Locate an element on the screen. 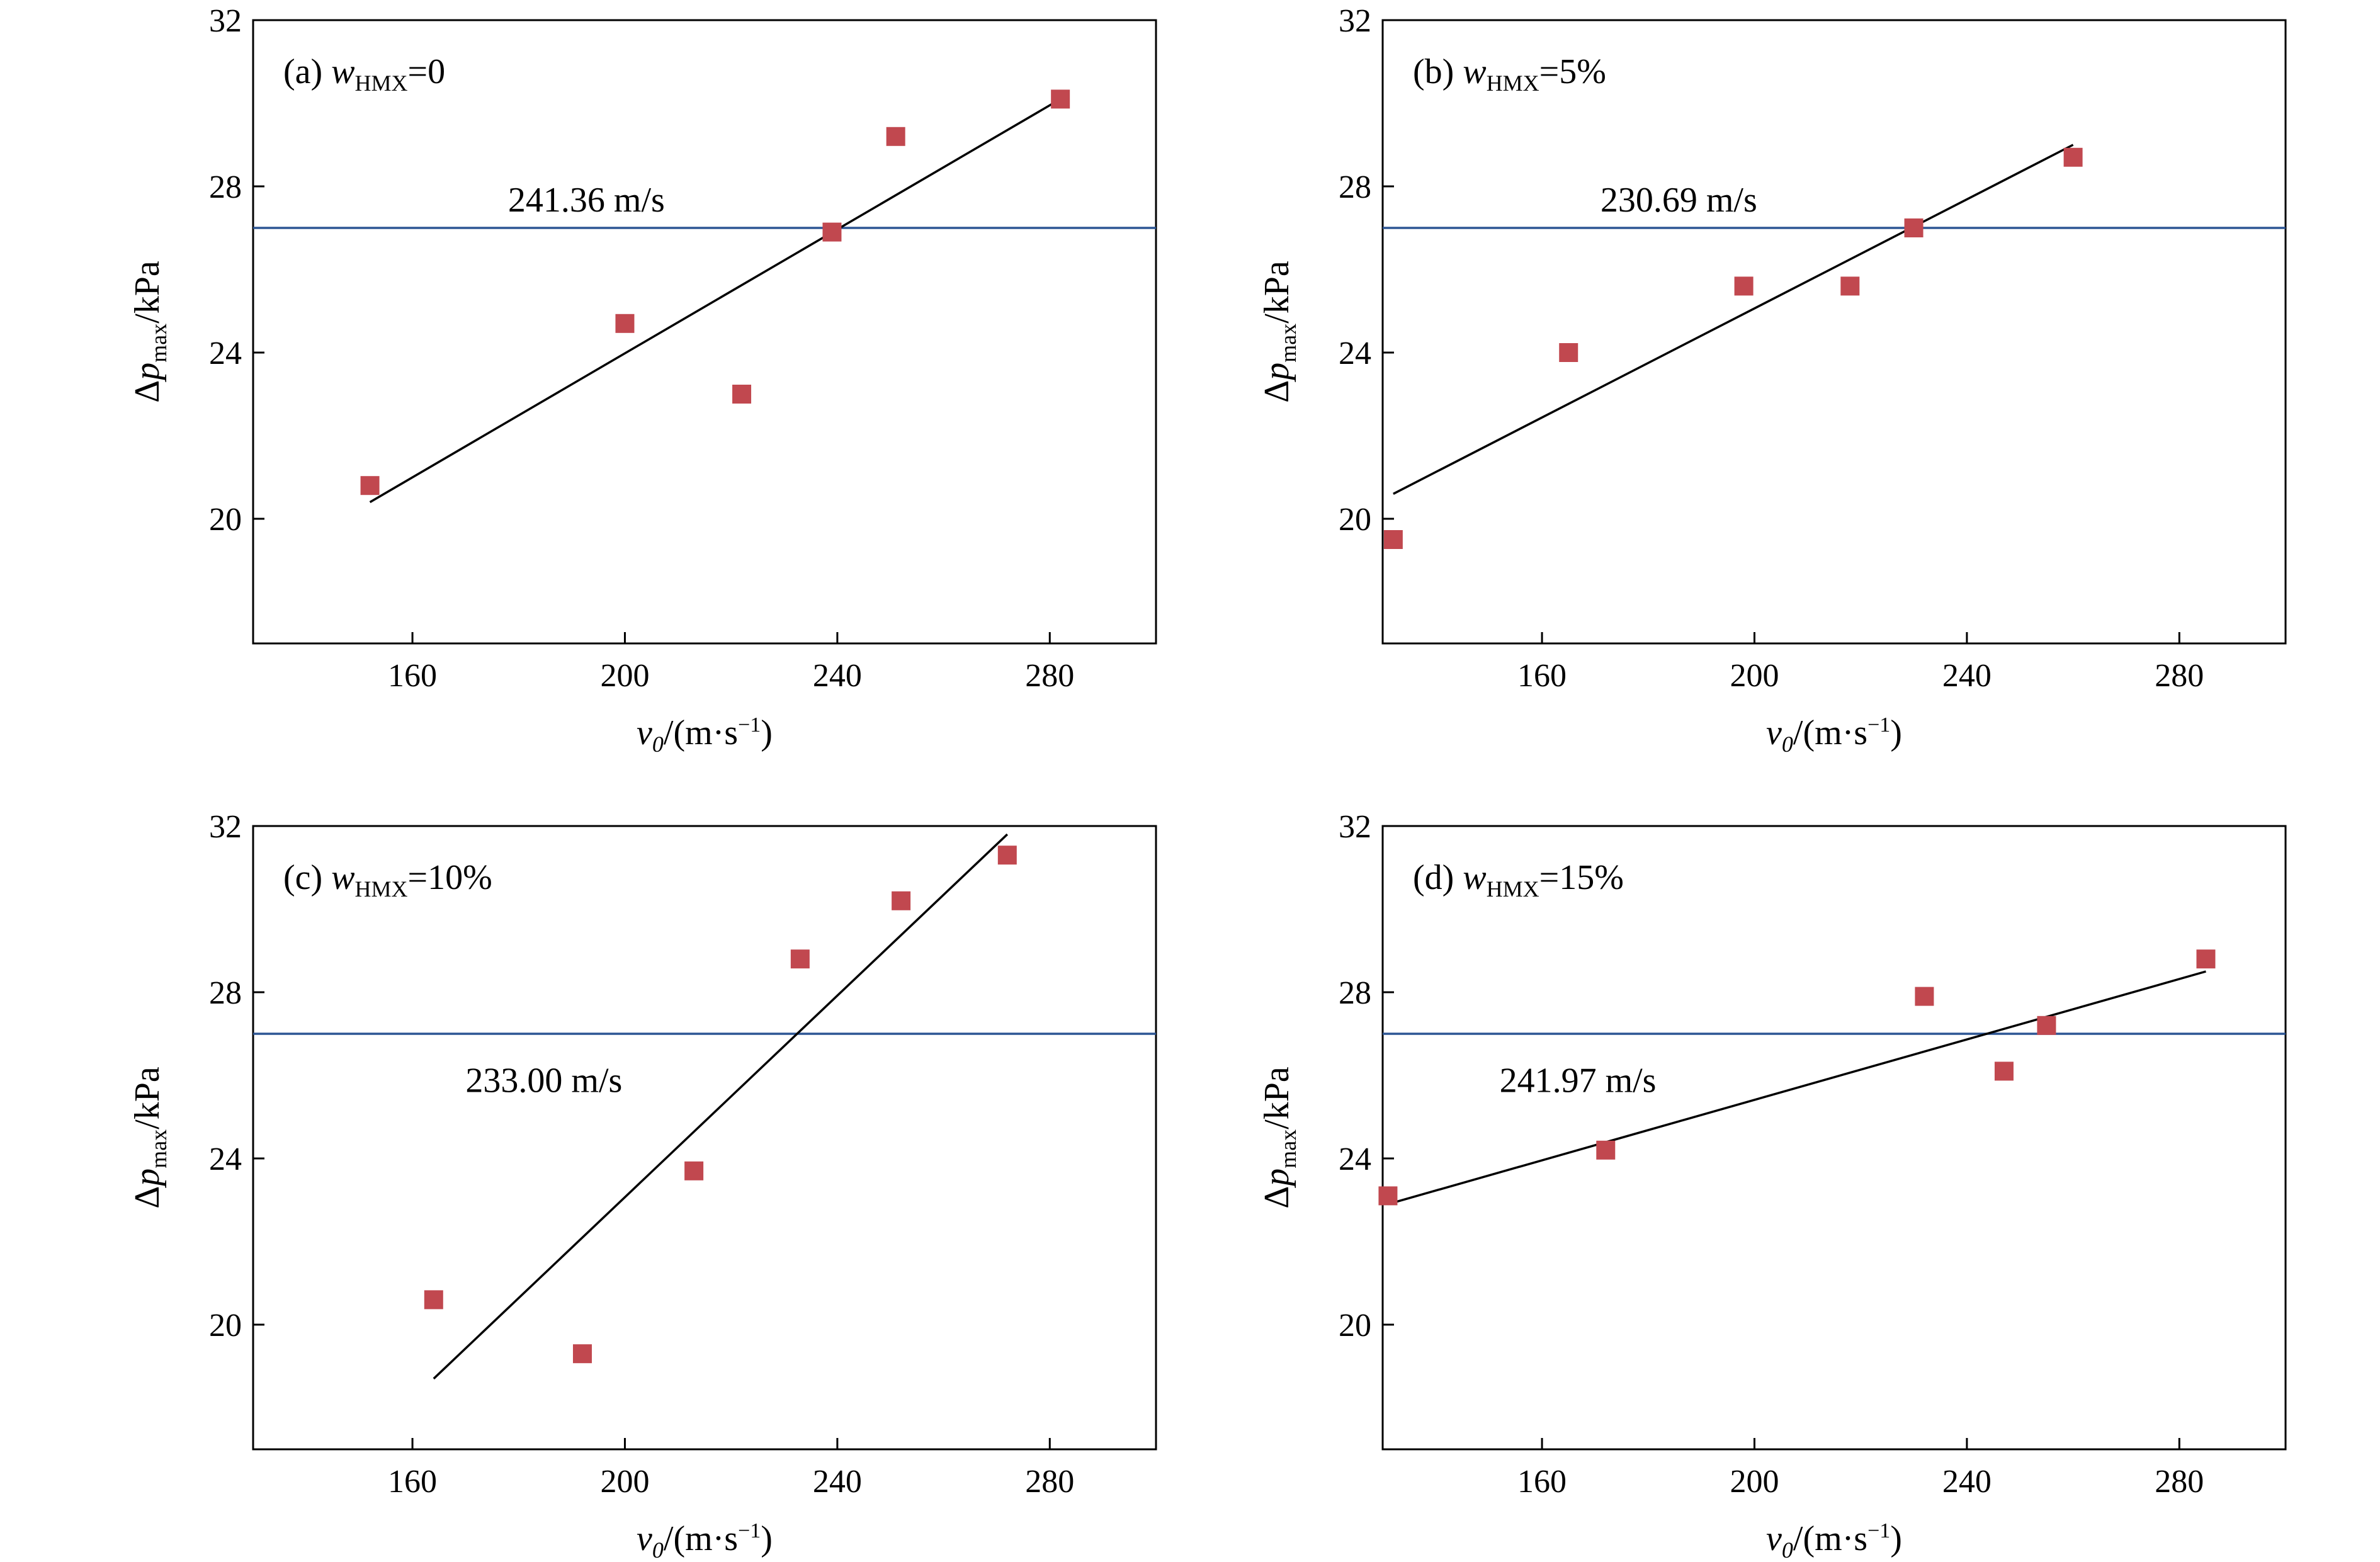 Image resolution: width=2380 pixels, height=1562 pixels. panel-label: (d) wHMX=15% is located at coordinates (1518, 880).